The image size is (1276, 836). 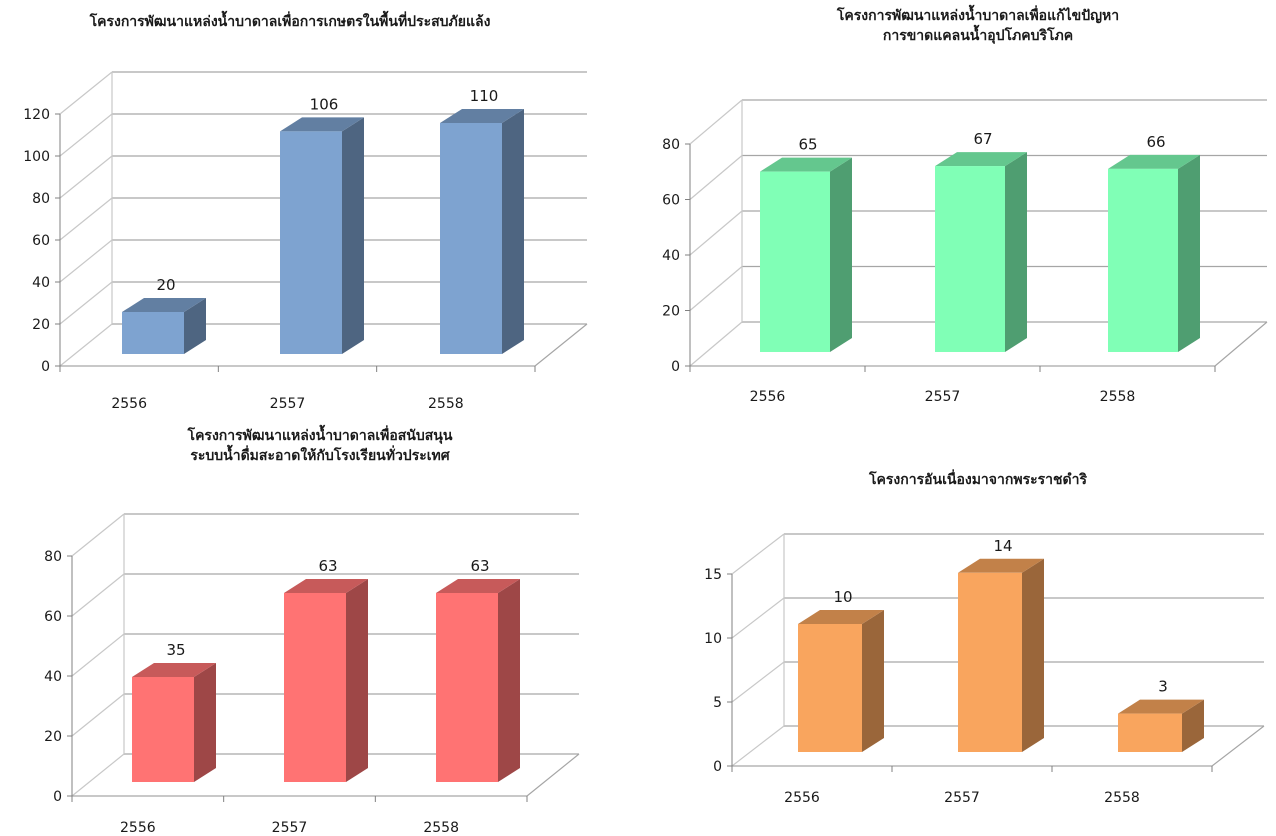 What do you see at coordinates (36, 157) in the screenshot?
I see `y-tick-label: 100` at bounding box center [36, 157].